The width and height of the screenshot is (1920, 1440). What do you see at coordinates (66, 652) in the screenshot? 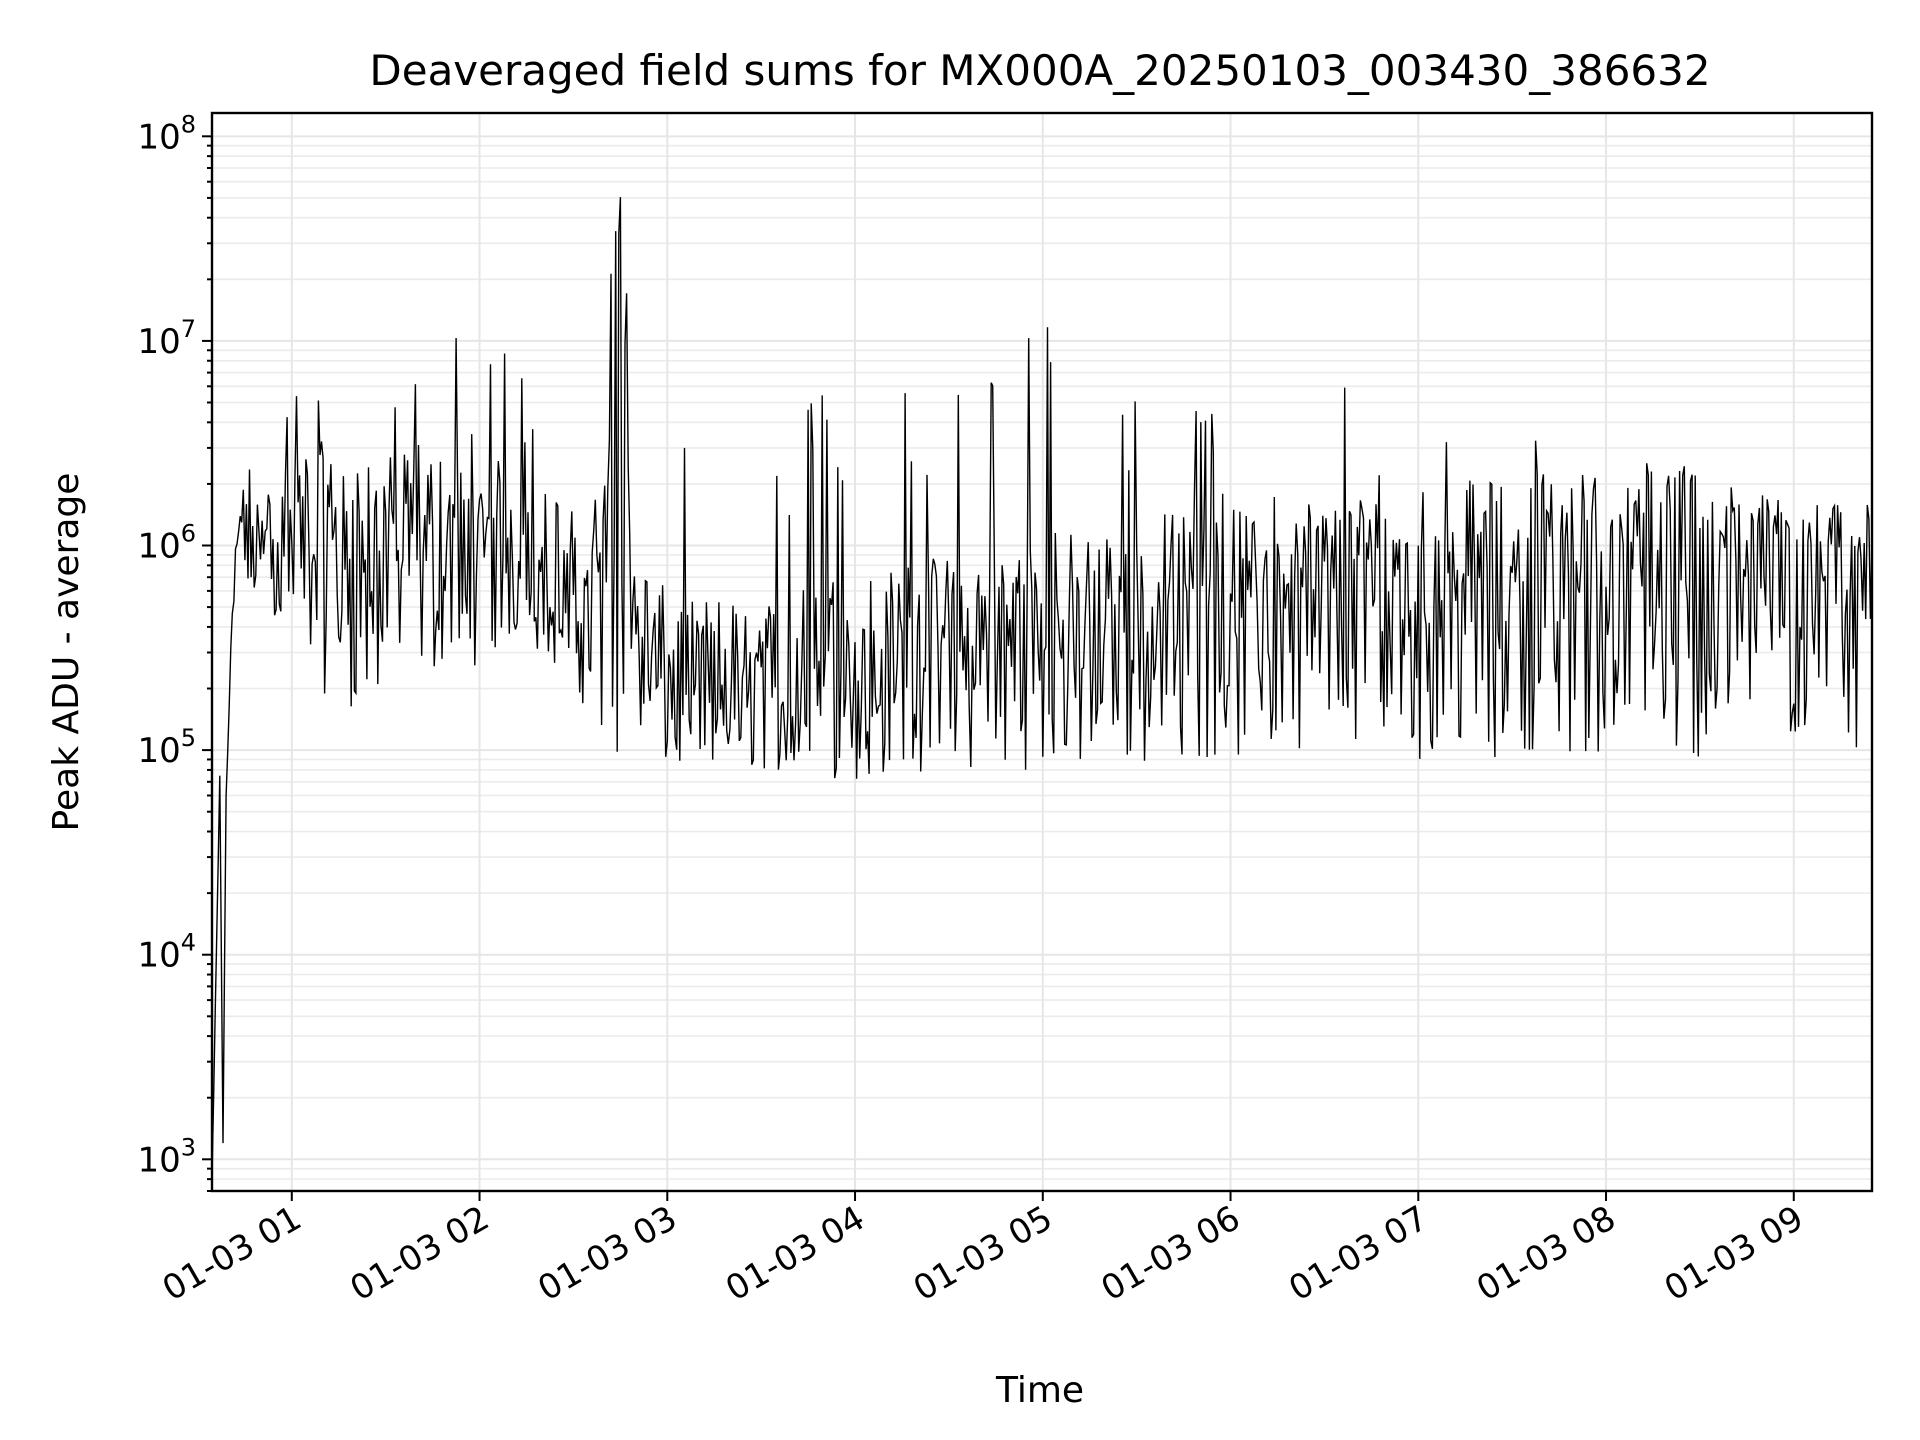
I see `y-axis-label: Peak ADU - average` at bounding box center [66, 652].